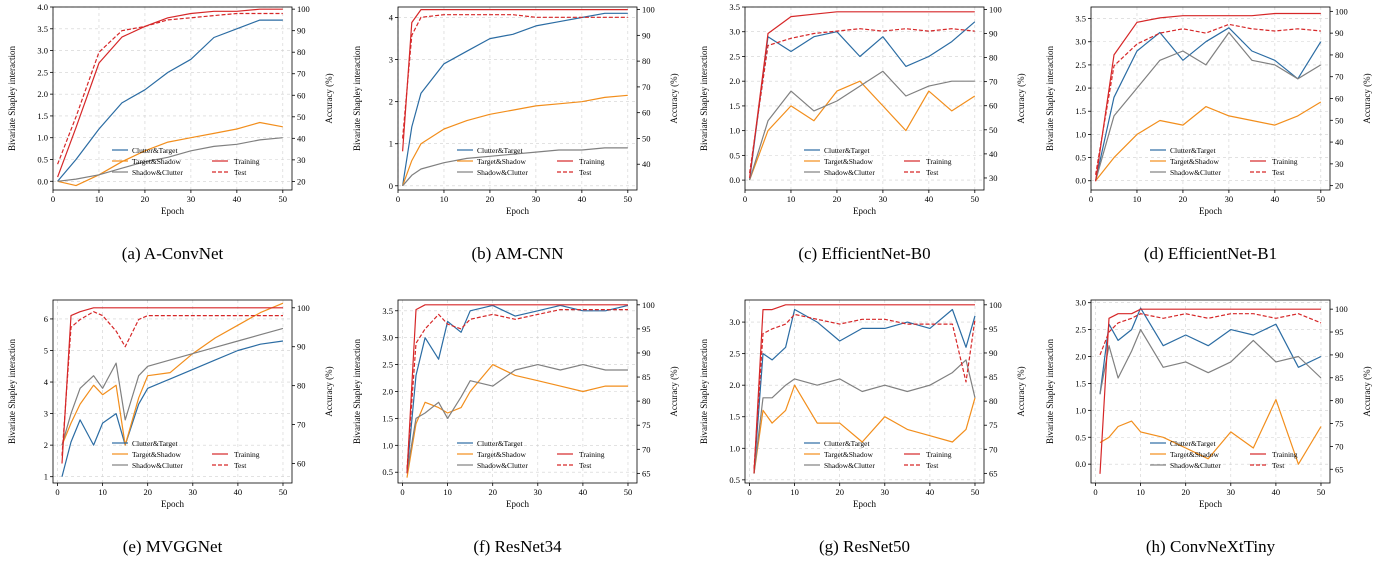 This screenshot has width=1387, height=577. What do you see at coordinates (46, 319) in the screenshot?
I see `y-tick-label: 6` at bounding box center [46, 319].